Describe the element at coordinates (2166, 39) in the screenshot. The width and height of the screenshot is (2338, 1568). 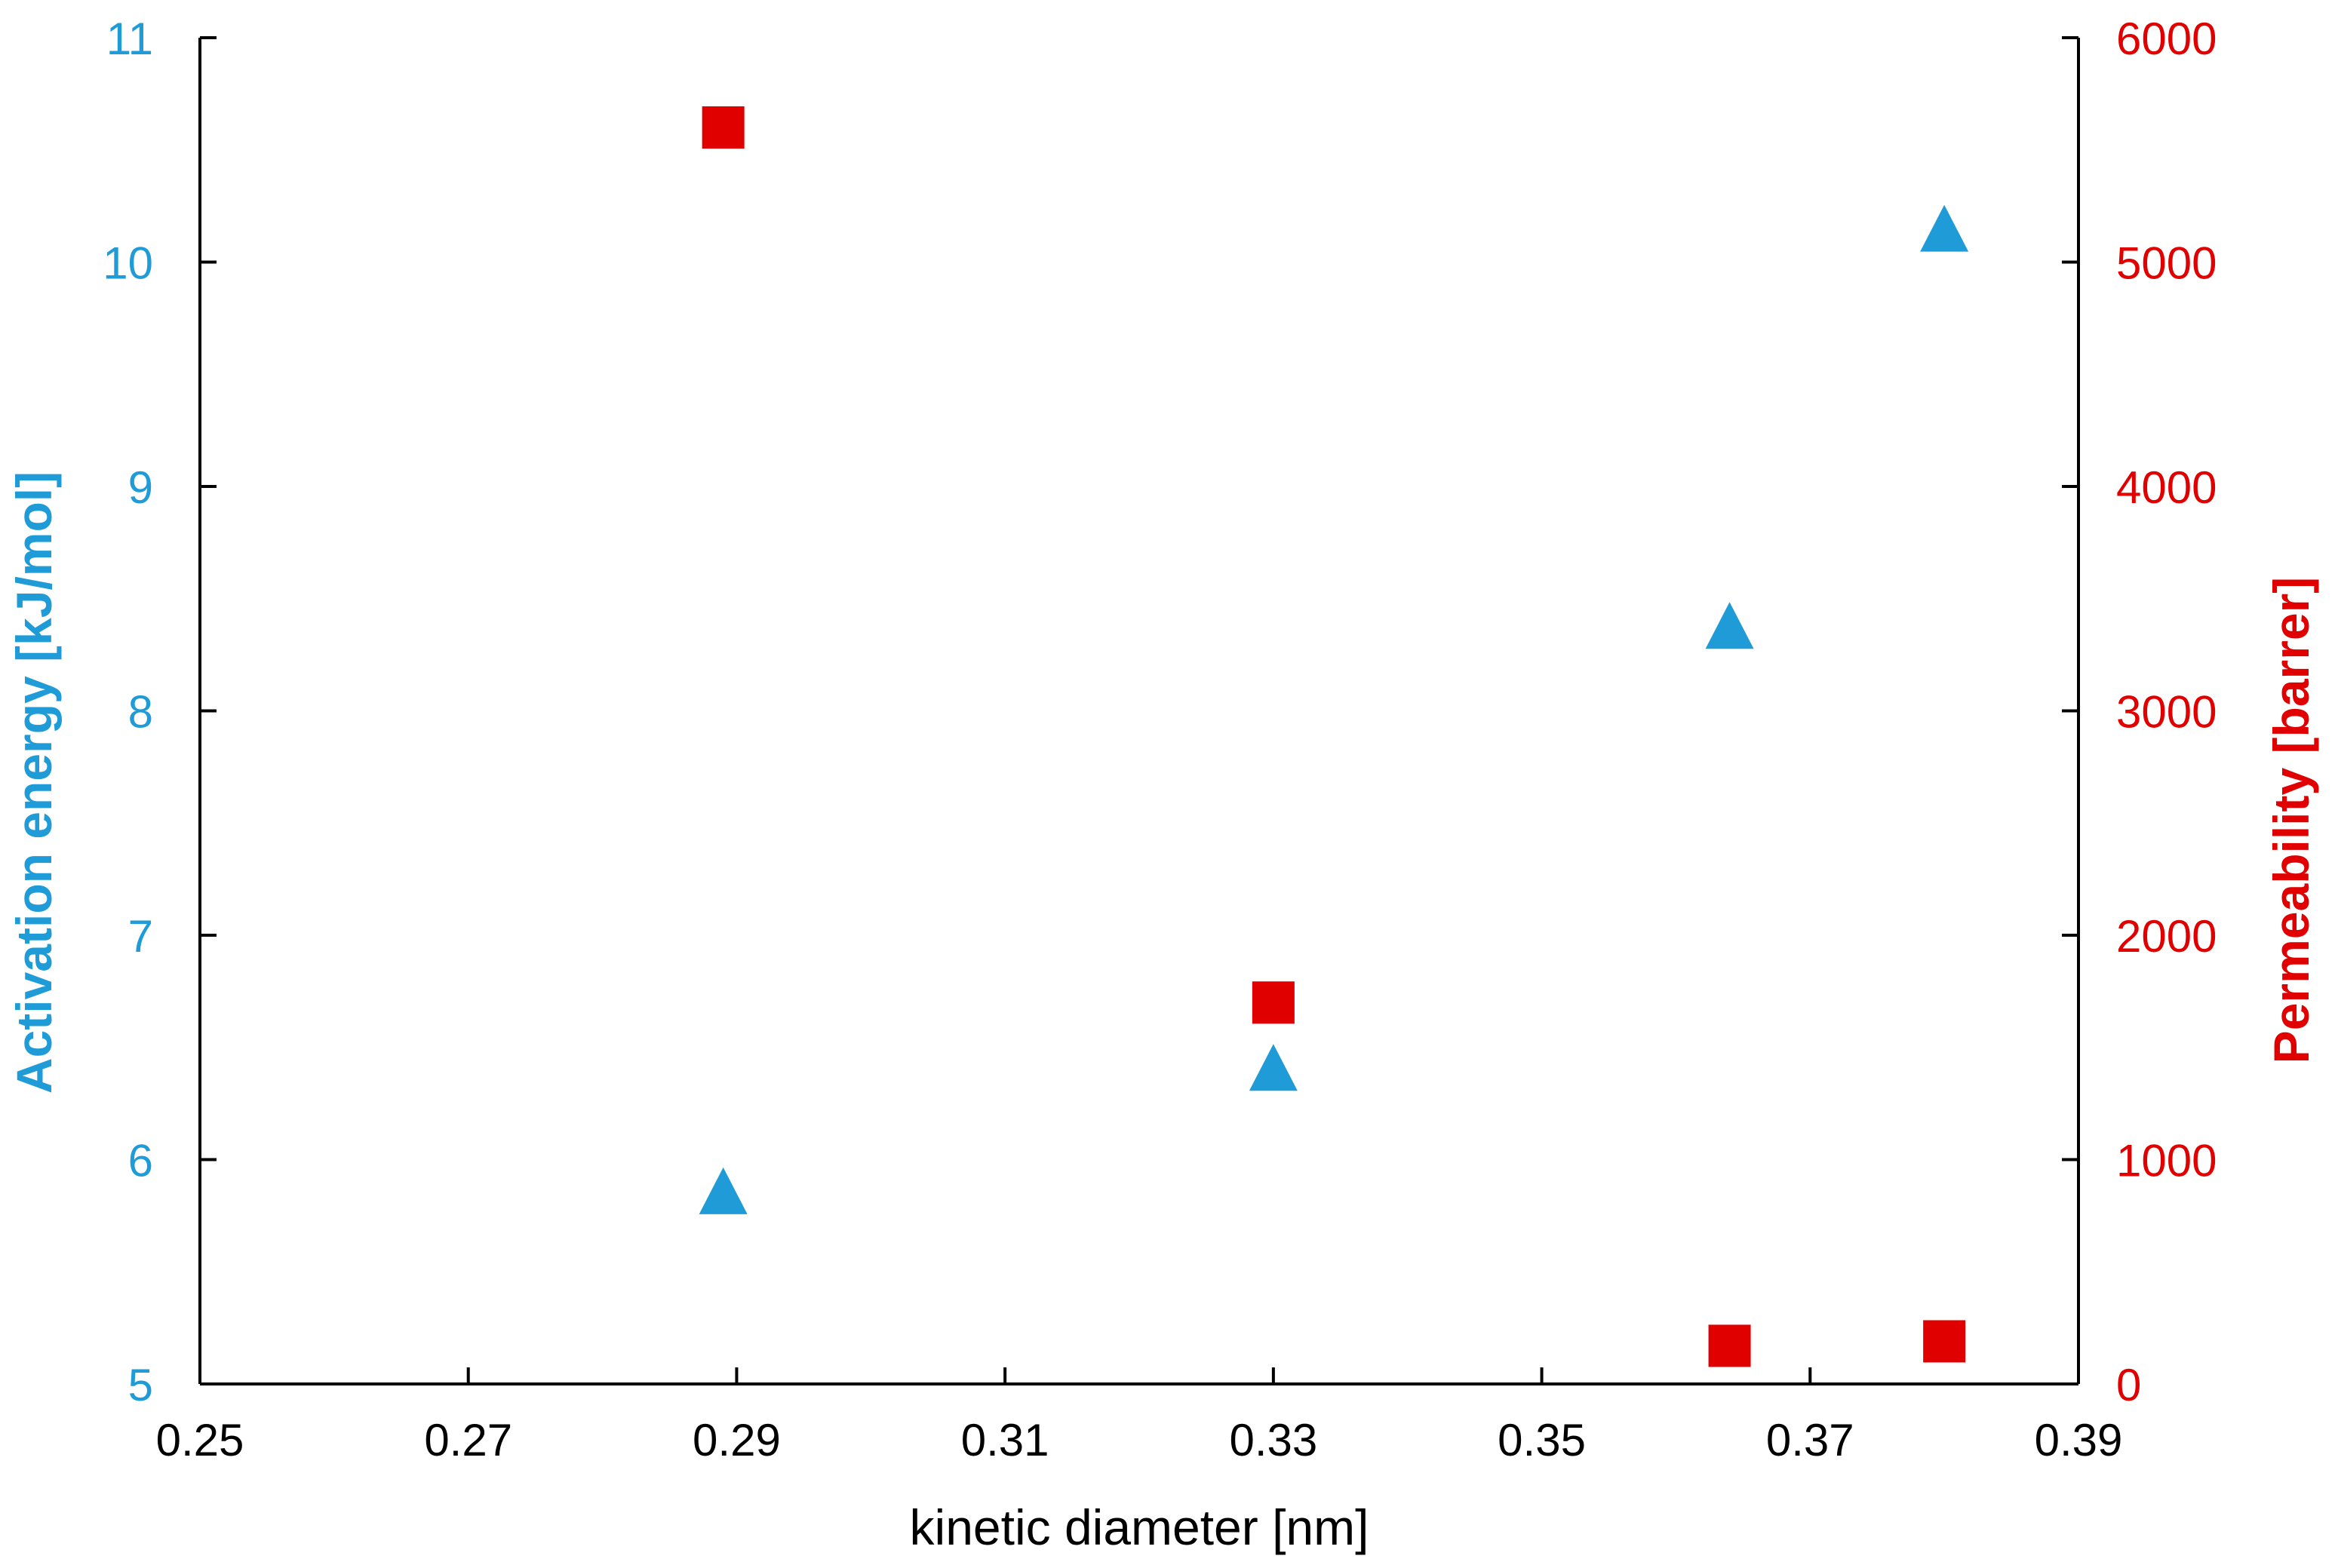
I see `y-right-tick-label: 6000` at that location.